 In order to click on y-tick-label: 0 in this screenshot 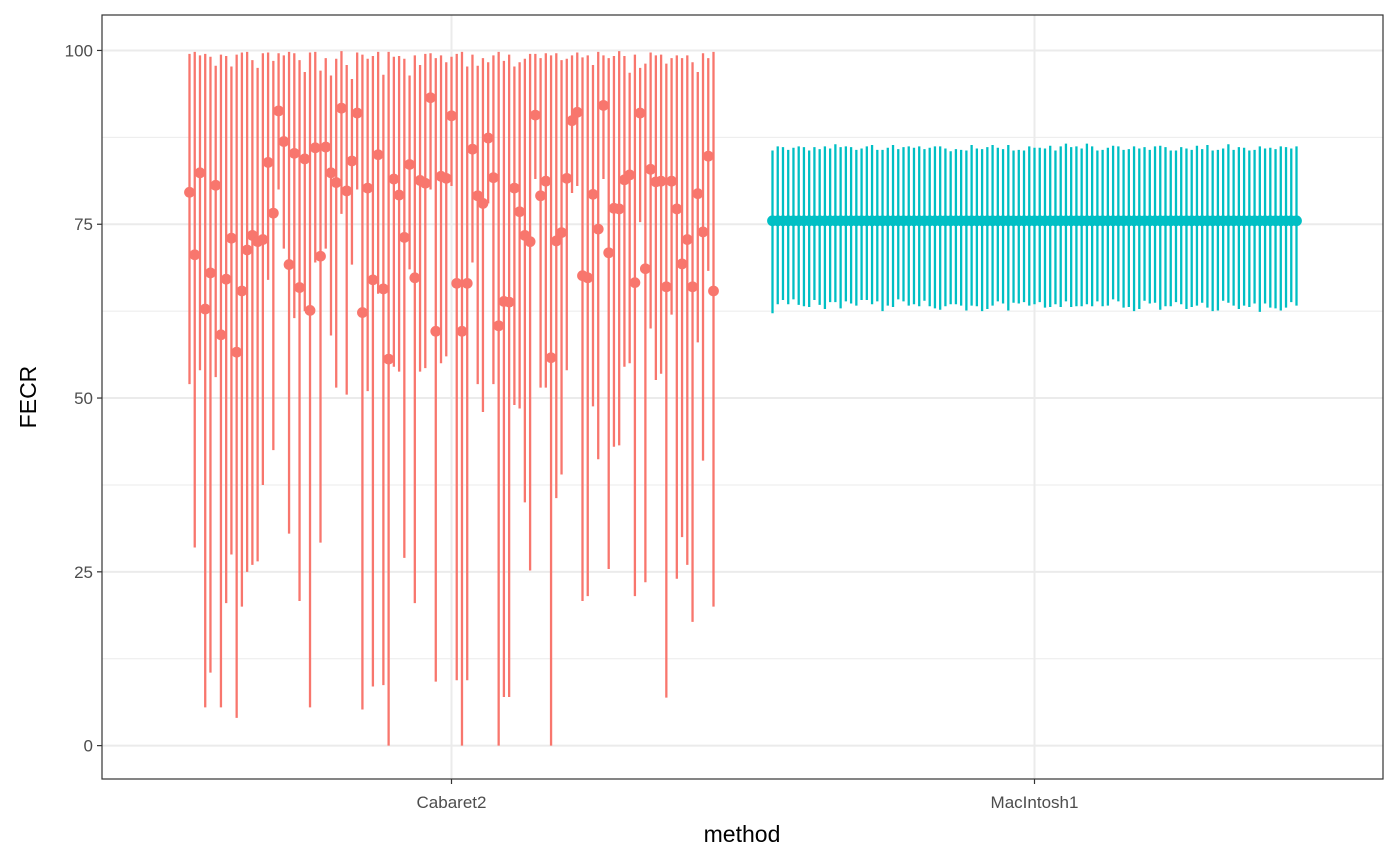, I will do `click(88, 746)`.